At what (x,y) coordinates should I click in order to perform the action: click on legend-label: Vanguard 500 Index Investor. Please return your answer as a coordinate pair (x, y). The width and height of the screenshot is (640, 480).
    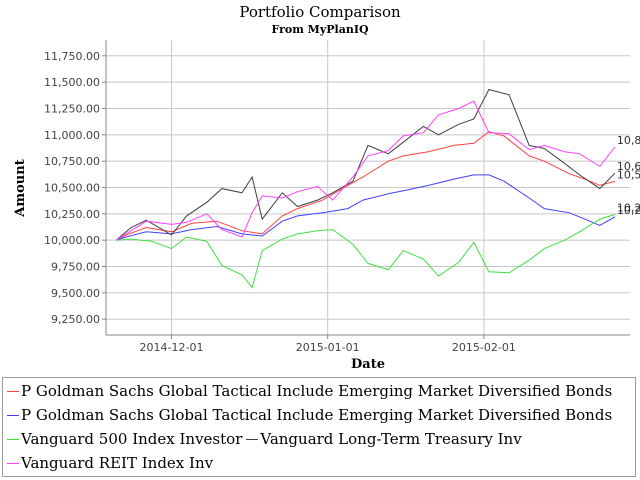
    Looking at the image, I should click on (132, 439).